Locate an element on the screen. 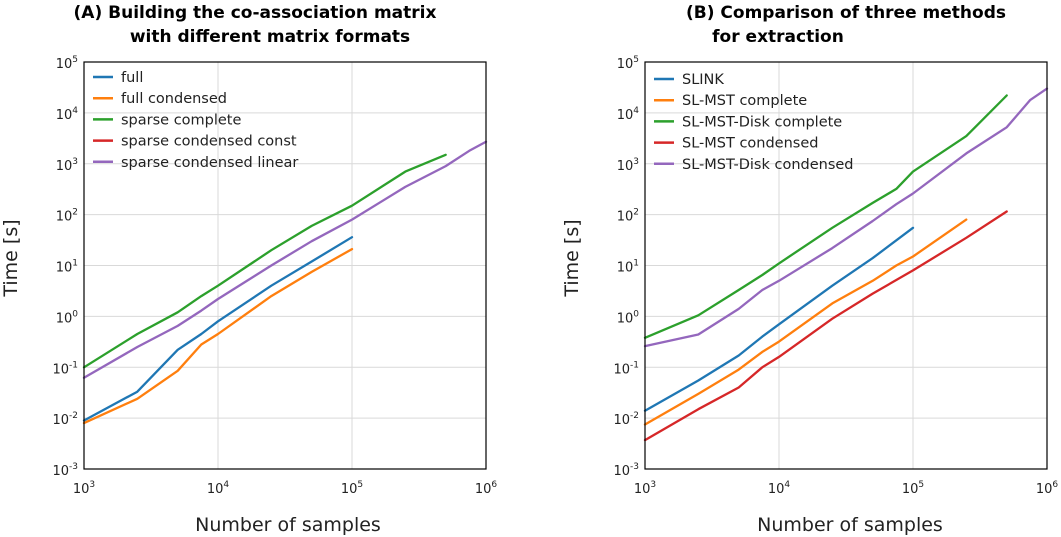  panel-a-series-line-full-condensed is located at coordinates (218, 336).